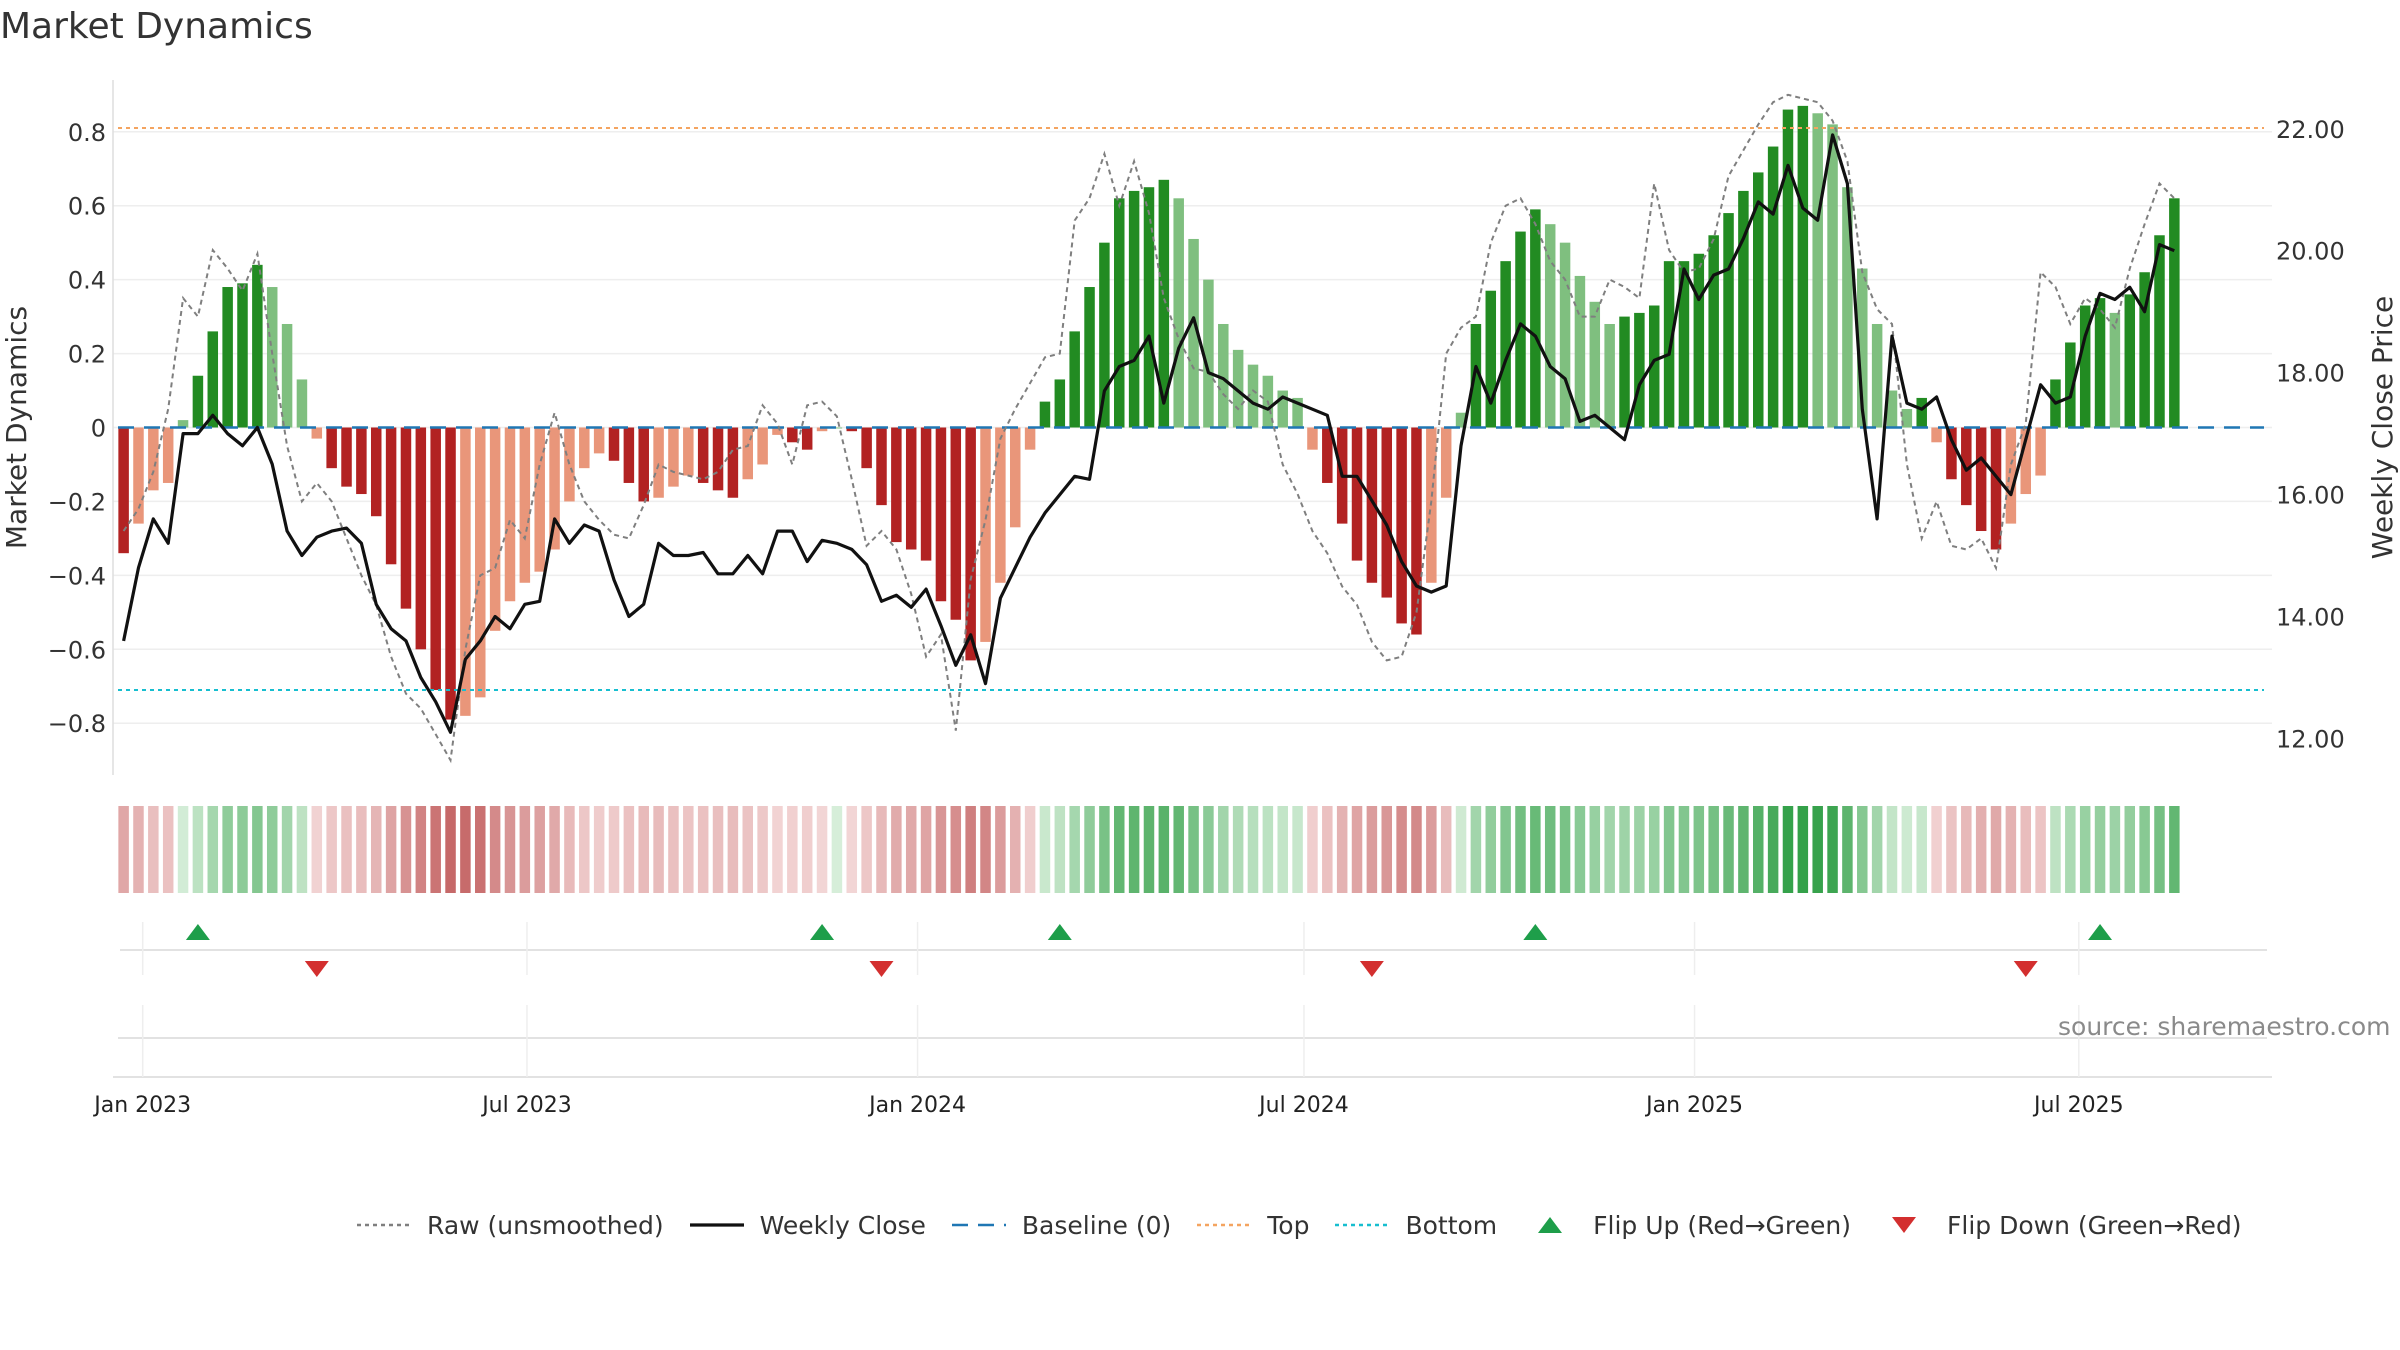 The width and height of the screenshot is (2400, 1350). I want to click on y2-axis-title: Weekly Close Price, so click(2382, 427).